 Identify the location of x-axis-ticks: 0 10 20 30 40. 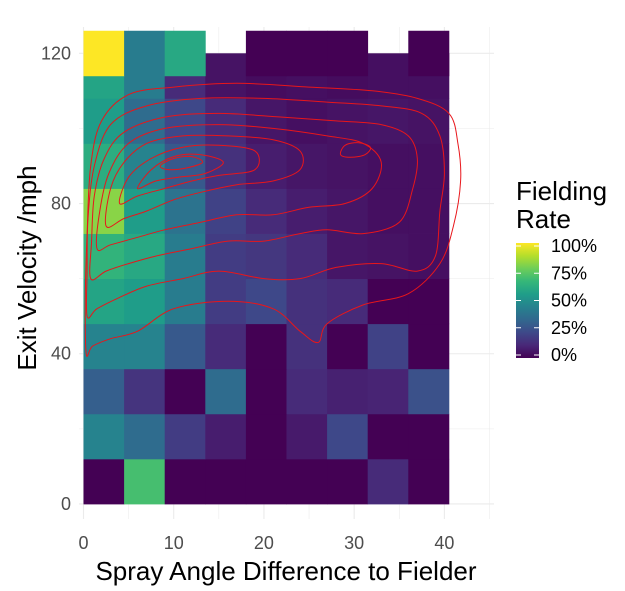
(267, 543).